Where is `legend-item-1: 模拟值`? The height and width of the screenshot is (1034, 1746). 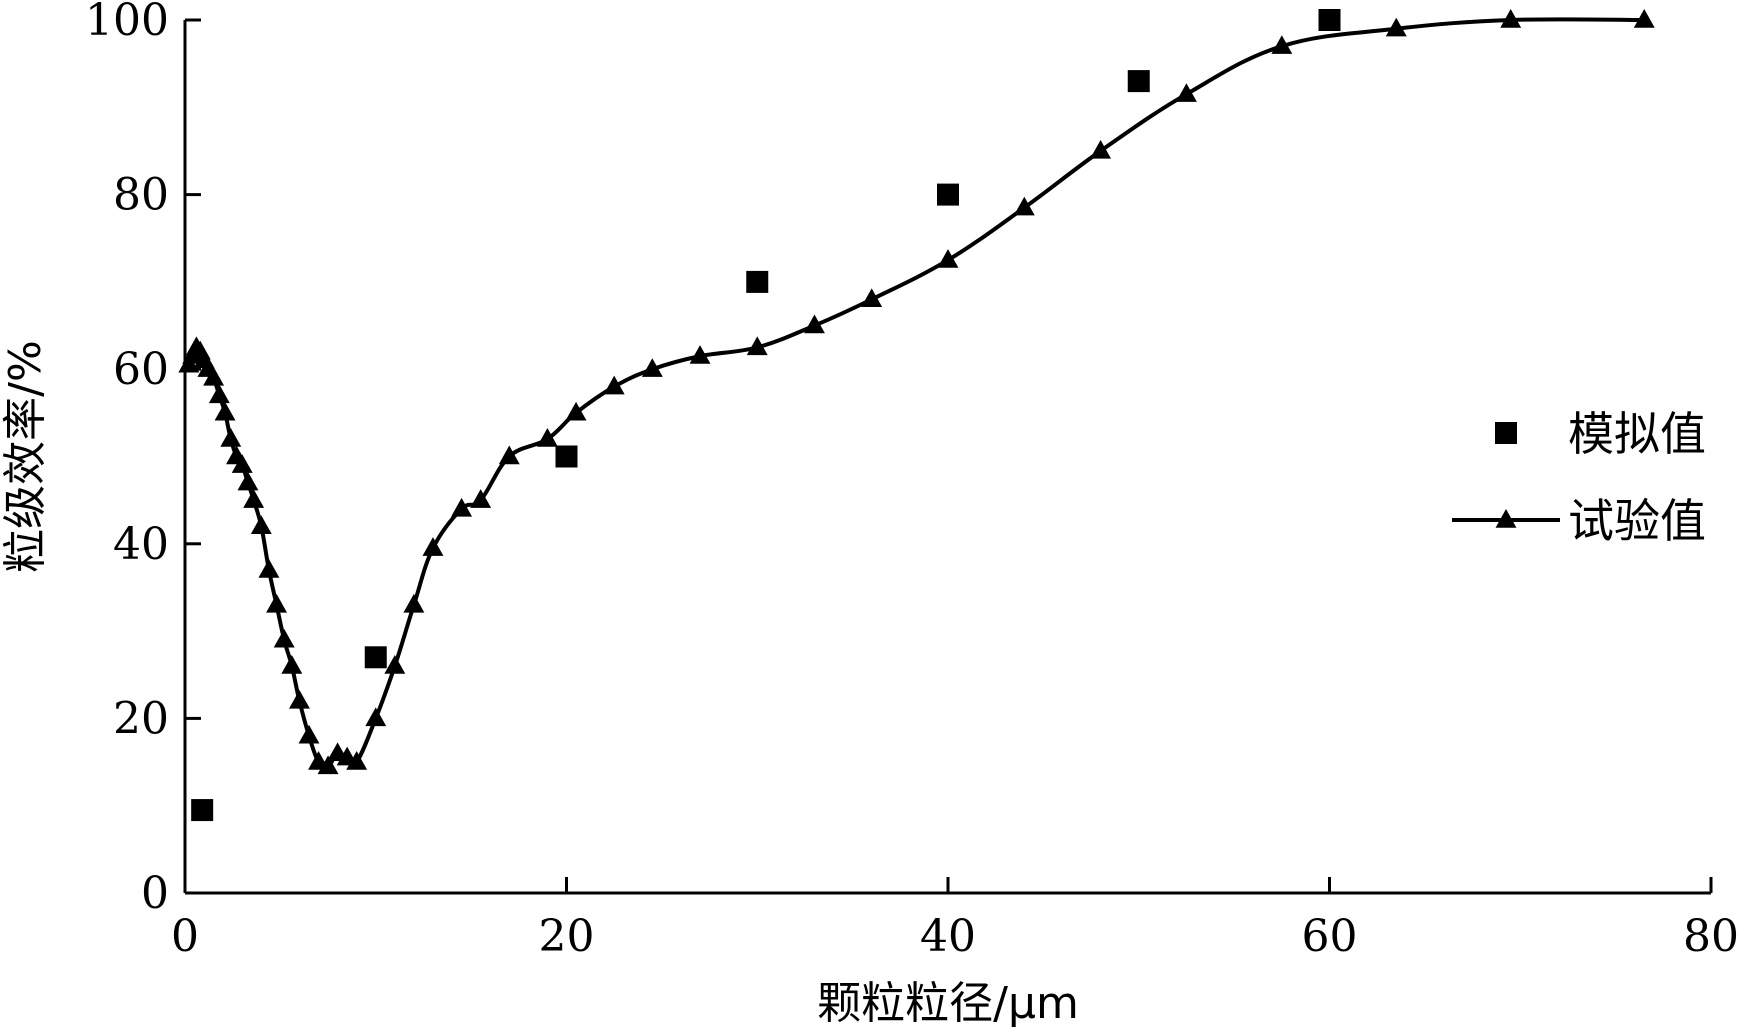
legend-item-1: 模拟值 is located at coordinates (1600, 434).